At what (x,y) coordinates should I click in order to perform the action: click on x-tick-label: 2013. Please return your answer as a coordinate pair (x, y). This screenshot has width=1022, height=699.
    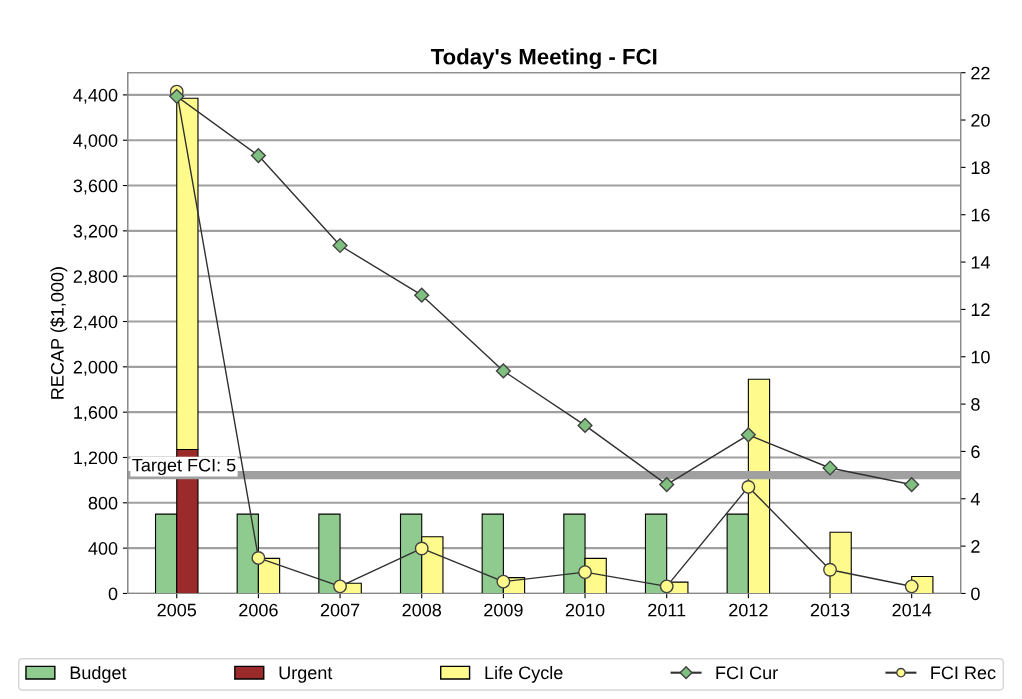
    Looking at the image, I should click on (830, 610).